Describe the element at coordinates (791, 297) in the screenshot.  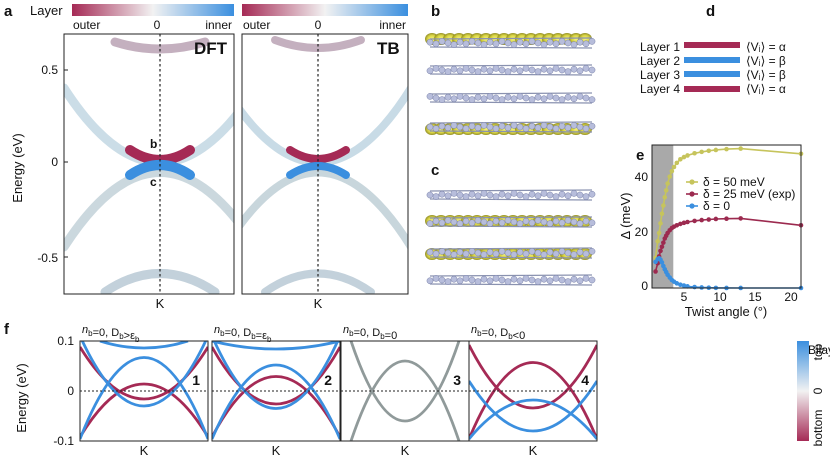
I see `e-xtick-20: 20` at that location.